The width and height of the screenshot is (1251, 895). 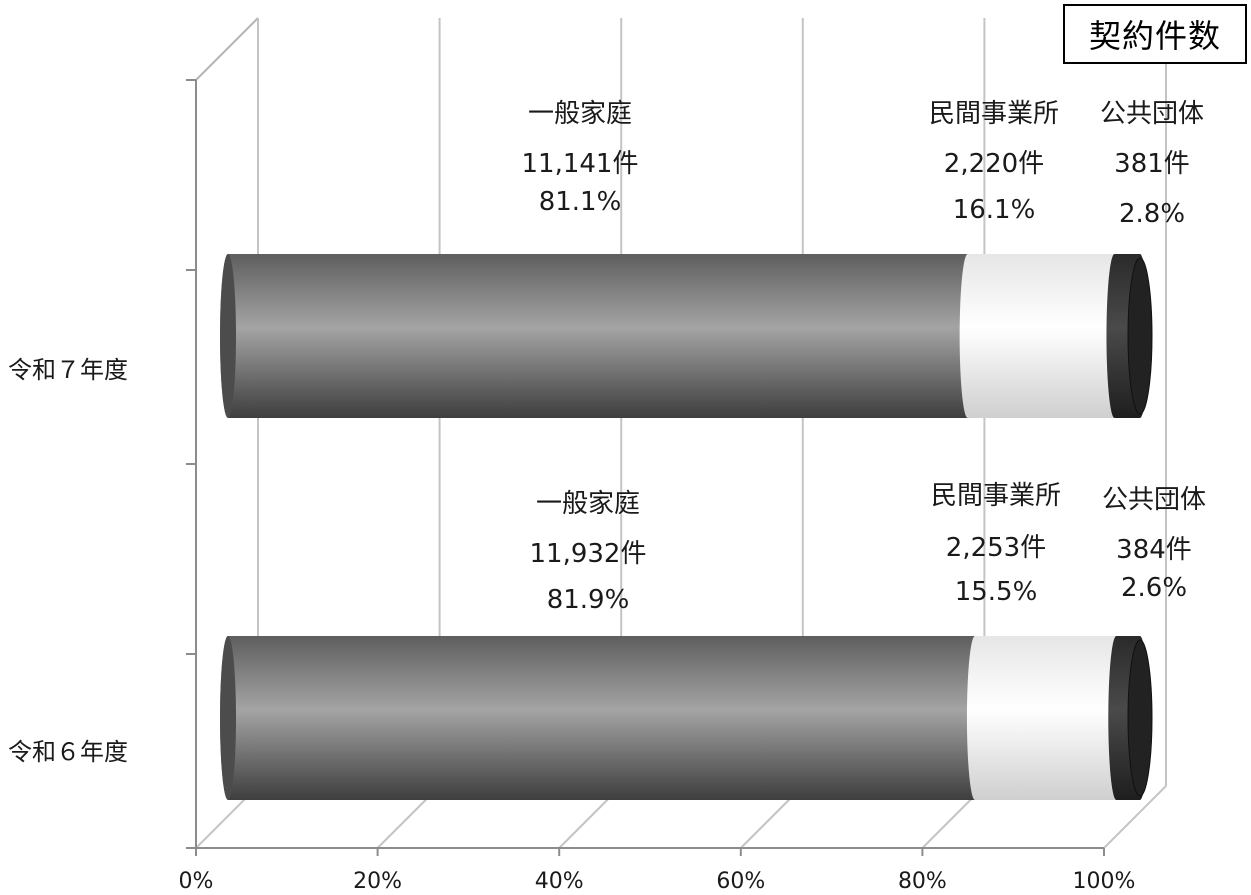 What do you see at coordinates (196, 881) in the screenshot?
I see `x-tick-label: 0%` at bounding box center [196, 881].